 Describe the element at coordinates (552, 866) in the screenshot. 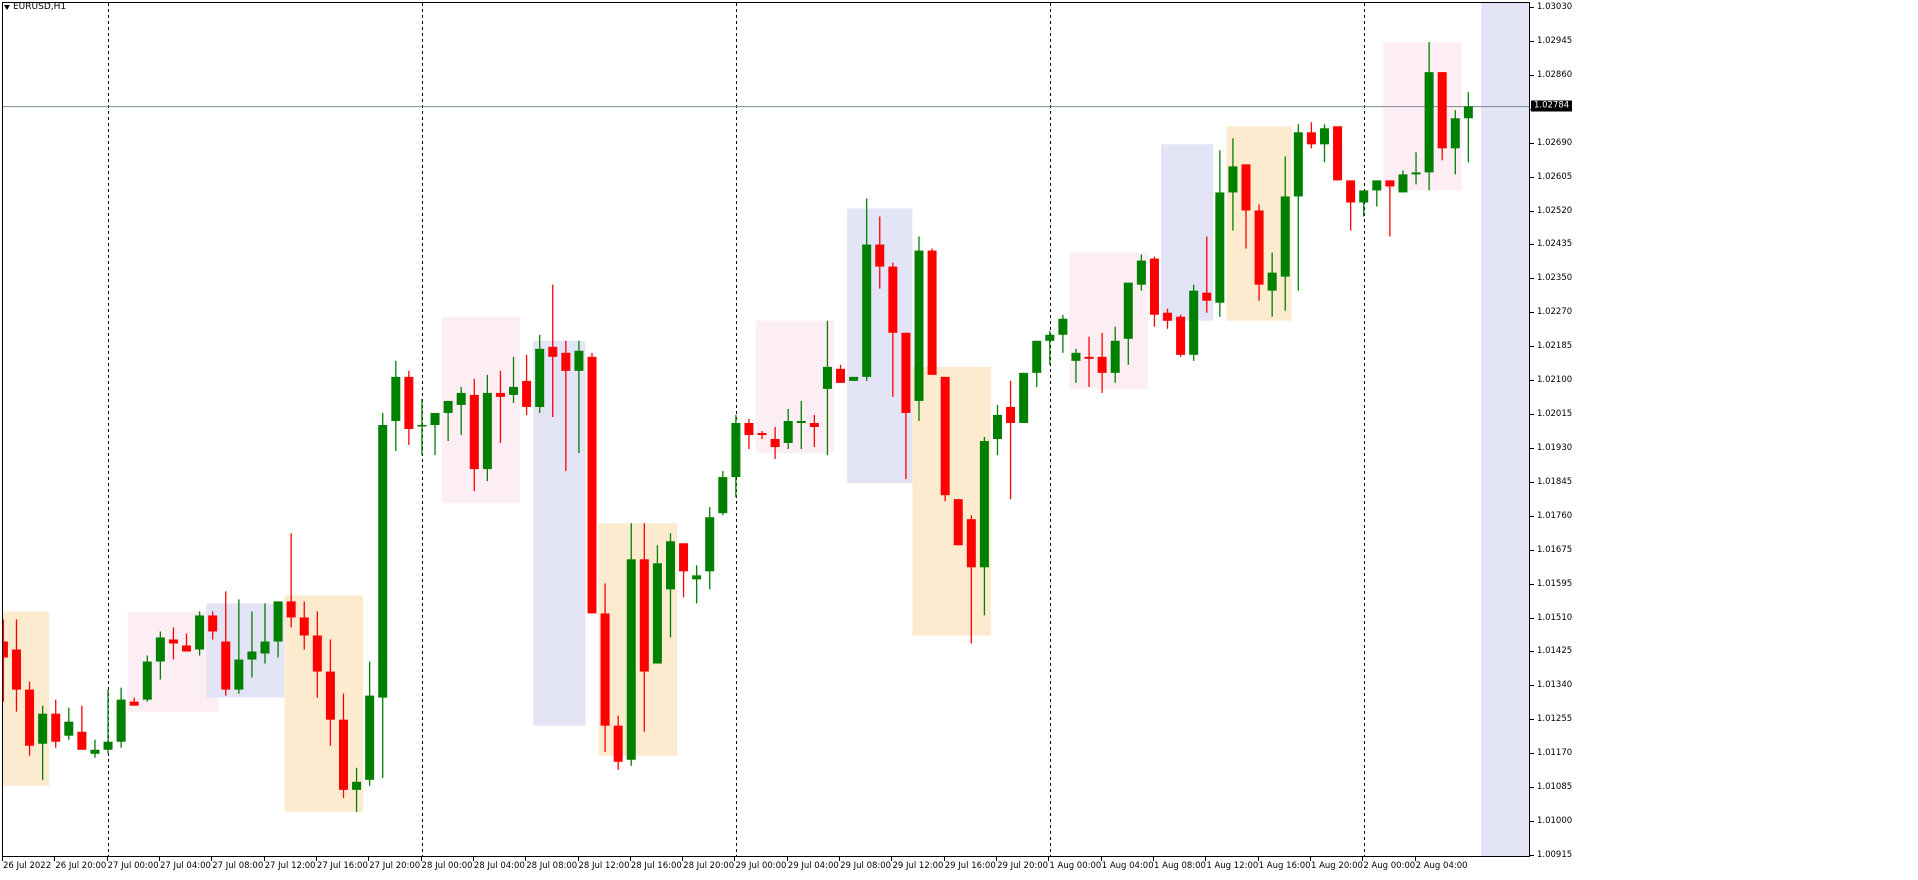

I see `time-tick-label: 28 Jul 08:00` at that location.